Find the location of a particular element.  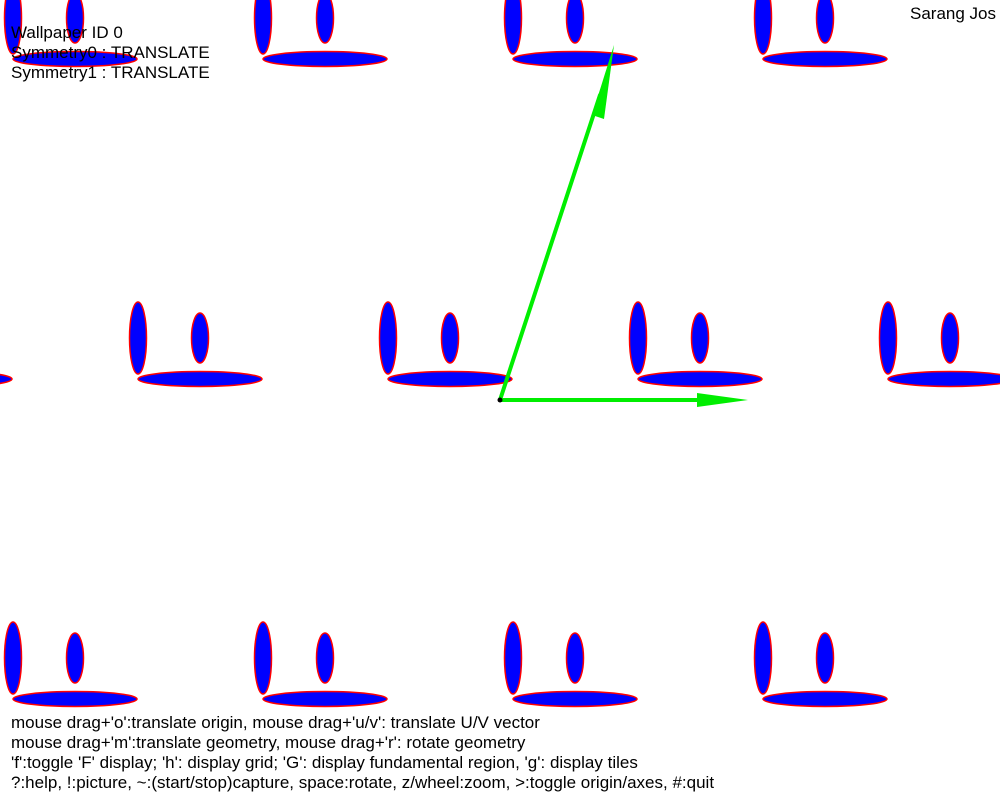

origin-dot-icon is located at coordinates (500, 400).